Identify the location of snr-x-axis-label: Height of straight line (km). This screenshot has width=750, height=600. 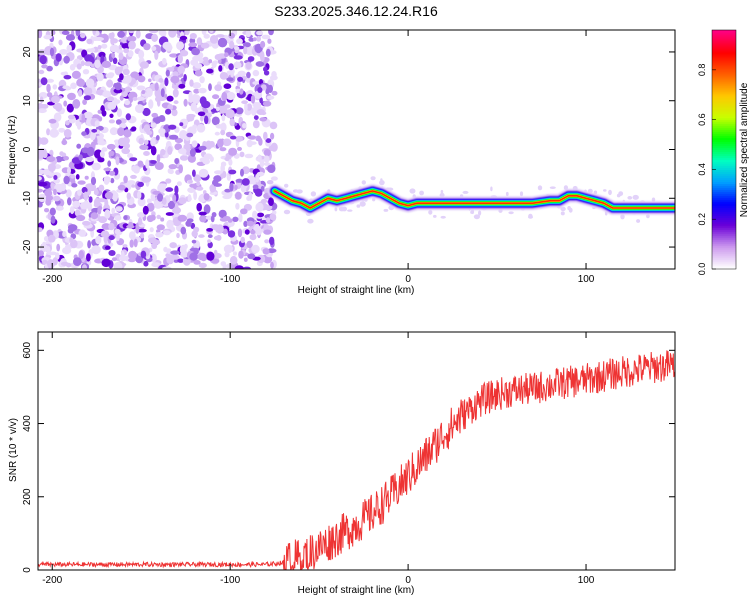
(356, 590).